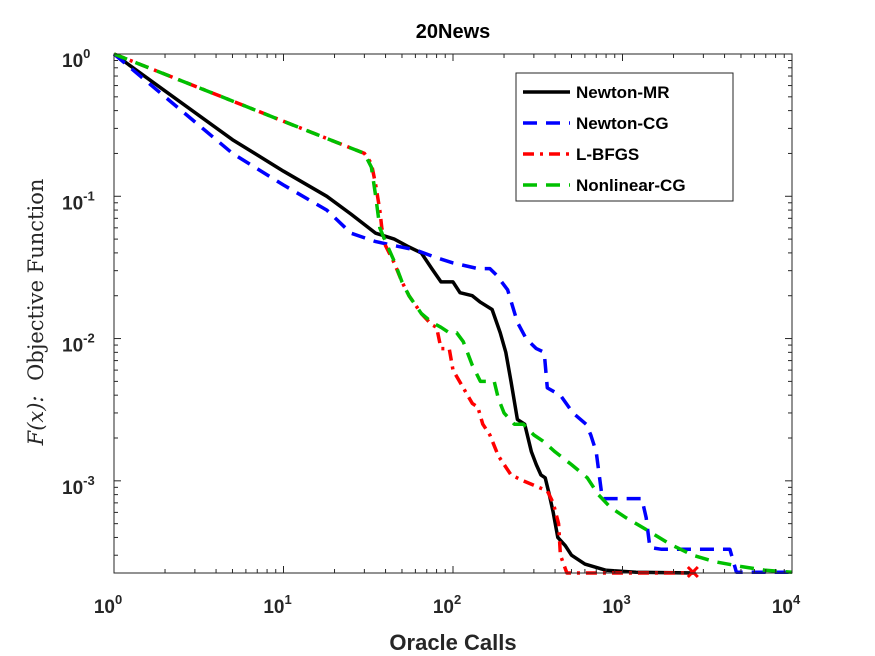 This screenshot has height=656, width=875. Describe the element at coordinates (78, 201) in the screenshot. I see `y-tick-label: 10⁻¹` at that location.